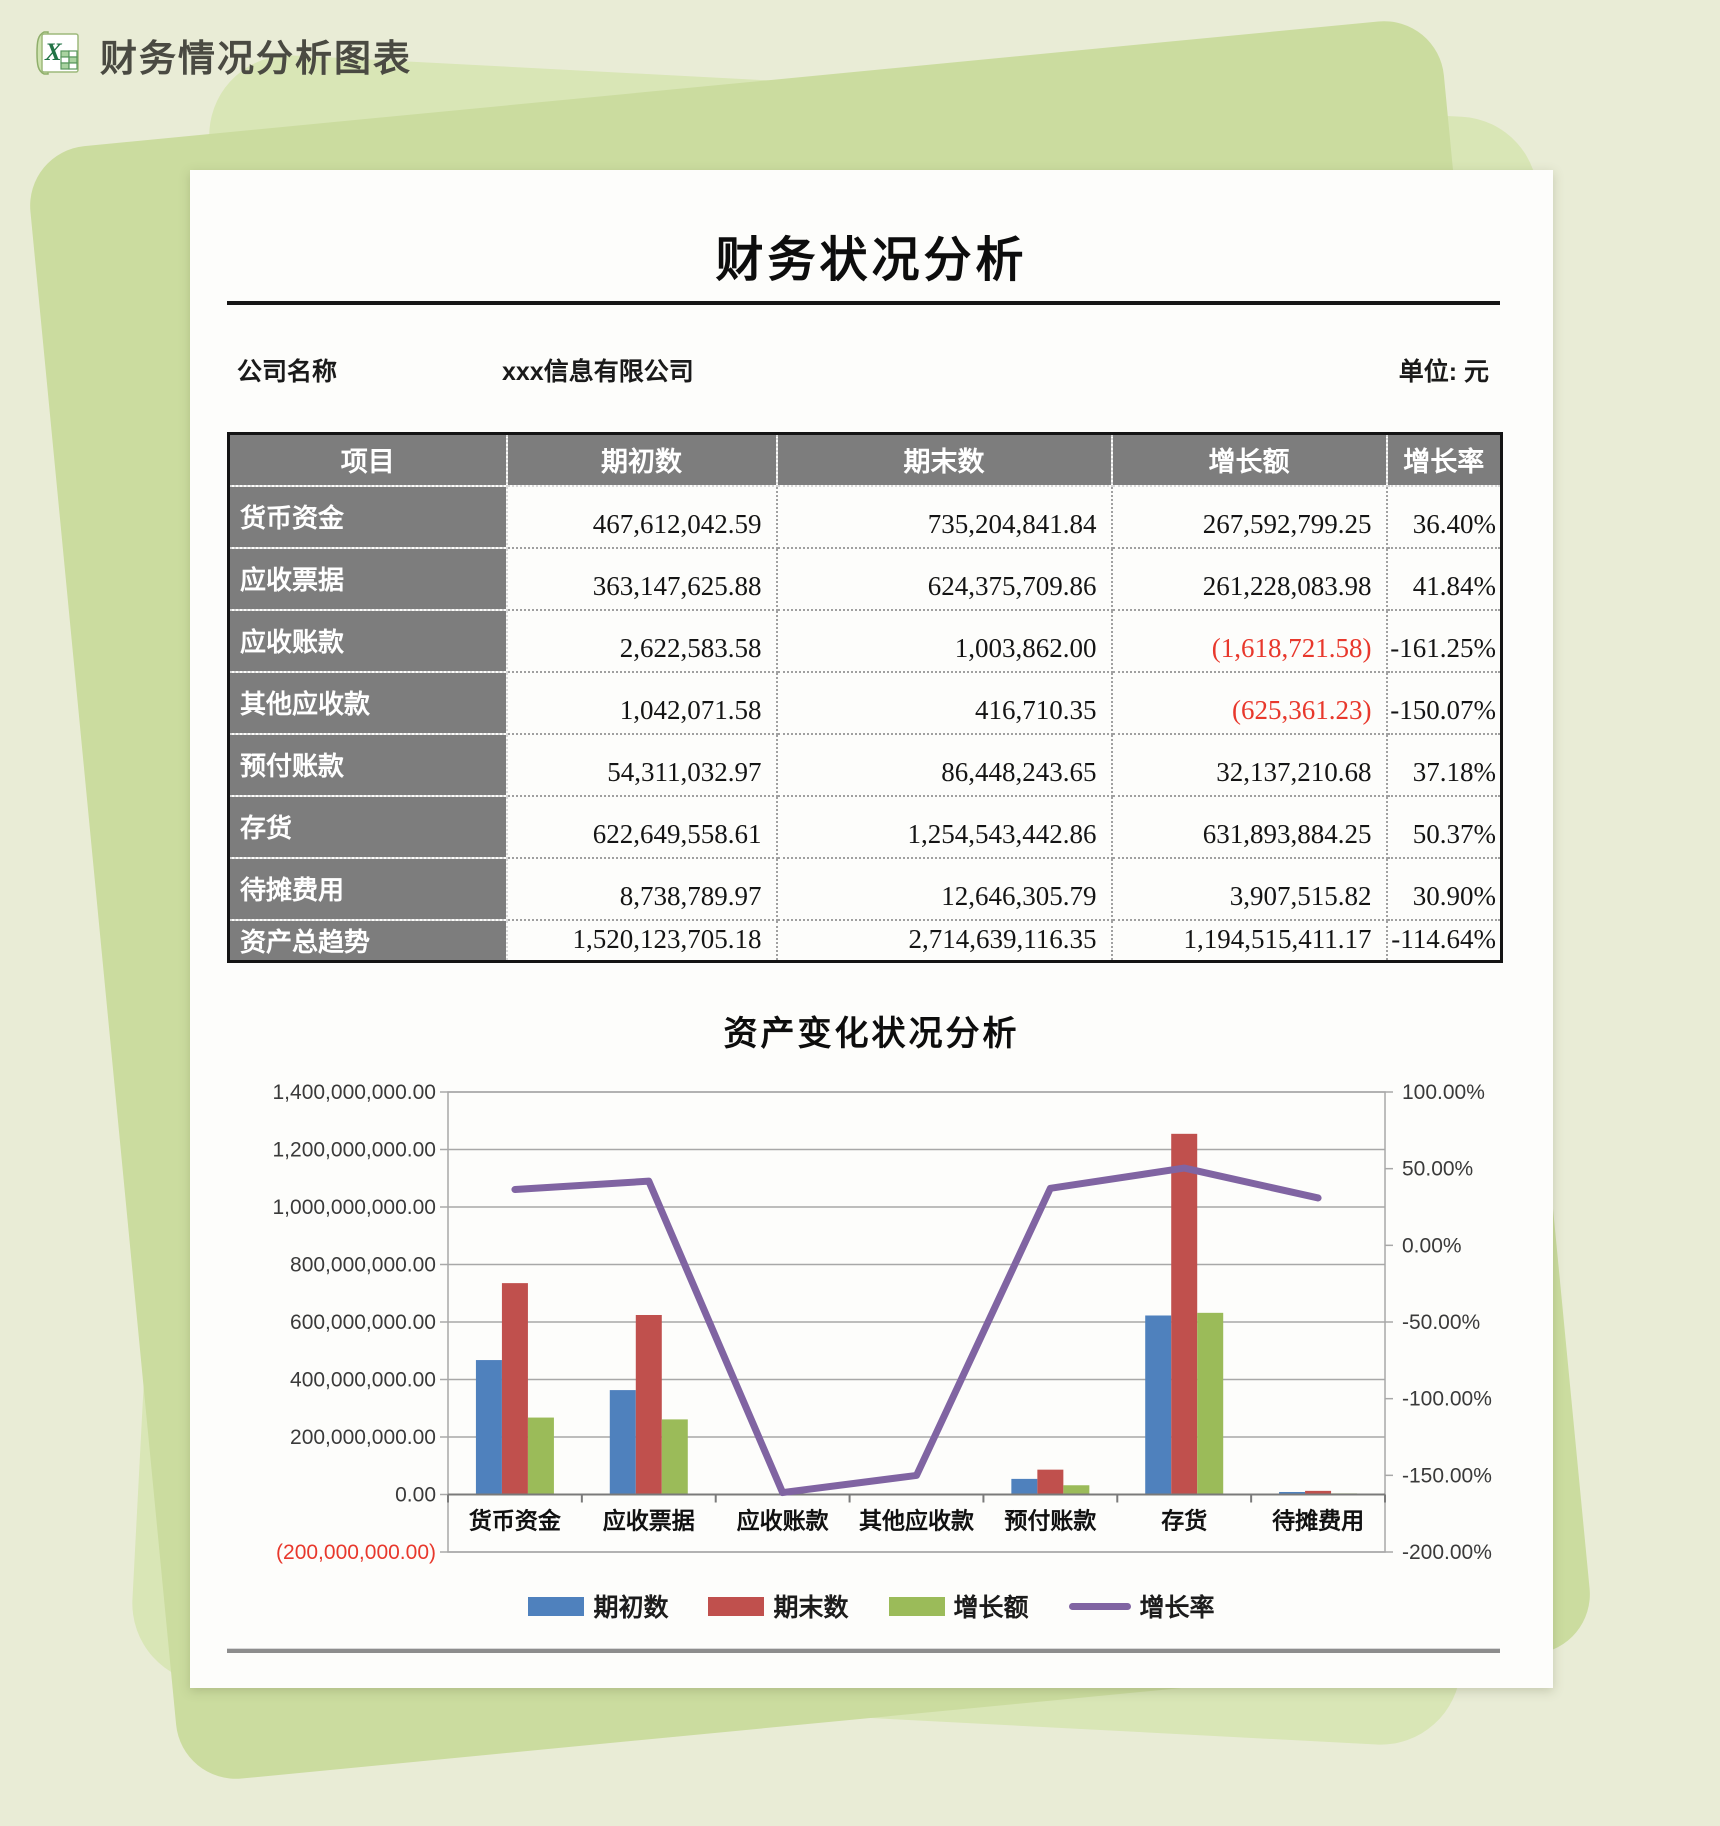 The height and width of the screenshot is (1826, 1720). What do you see at coordinates (415, 1495) in the screenshot?
I see `left-axis-label: 0.00` at bounding box center [415, 1495].